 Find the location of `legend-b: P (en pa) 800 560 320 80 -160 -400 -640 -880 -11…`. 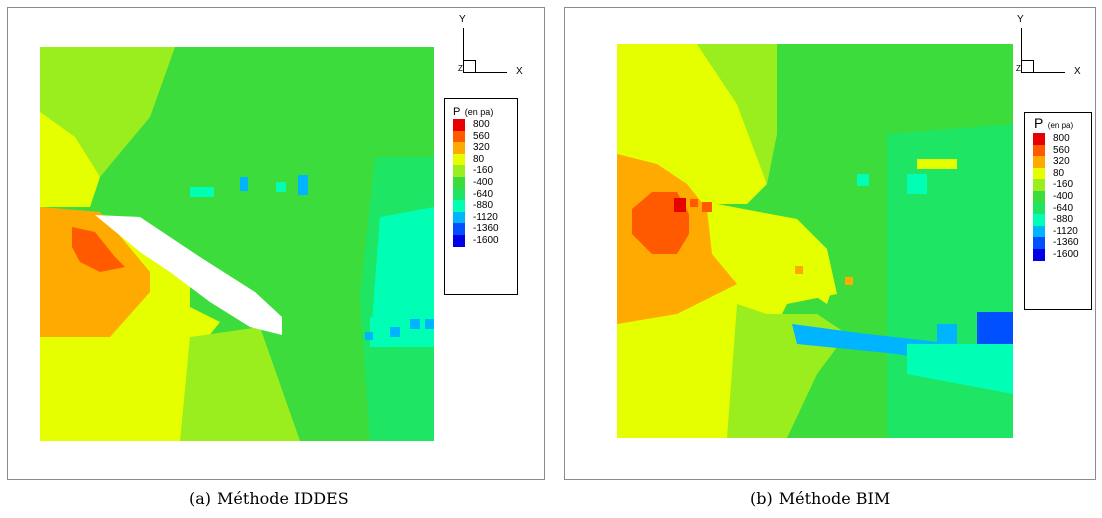

legend-b: P (en pa) 800 560 320 80 -160 -400 -640 -880 -11… is located at coordinates (1058, 211).